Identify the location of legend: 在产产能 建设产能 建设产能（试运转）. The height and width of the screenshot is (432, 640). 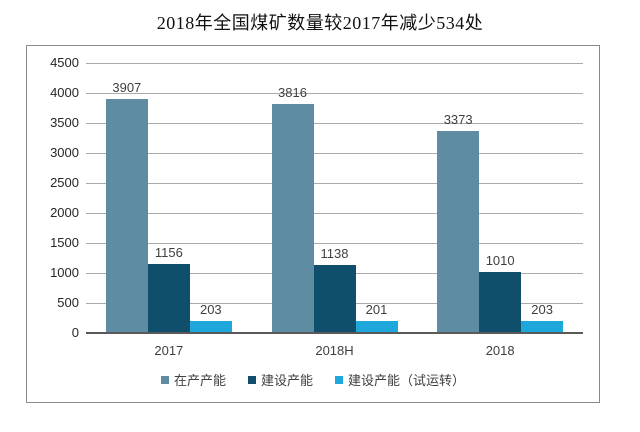
(313, 379).